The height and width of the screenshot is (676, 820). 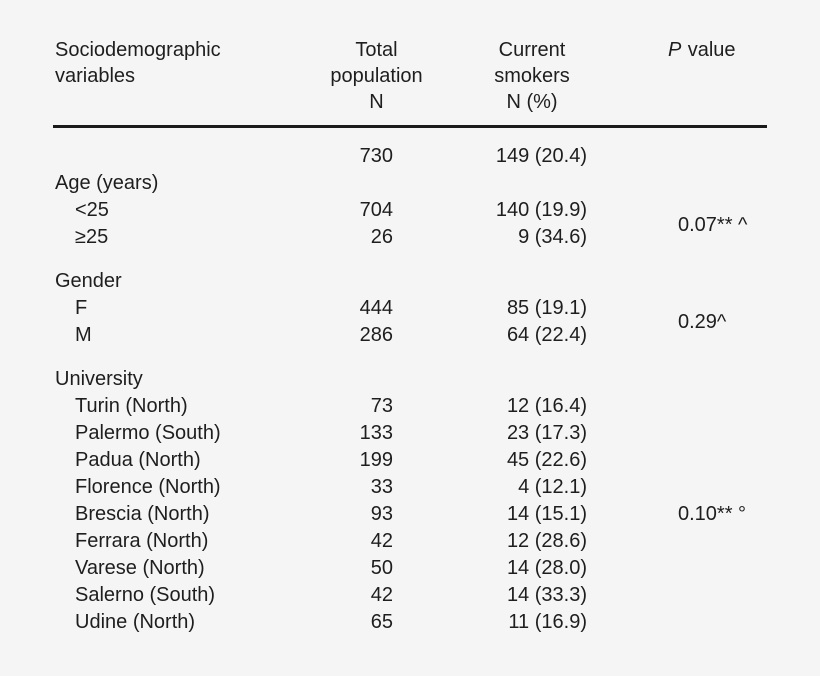 I want to click on row-label: <25, so click(x=92, y=210).